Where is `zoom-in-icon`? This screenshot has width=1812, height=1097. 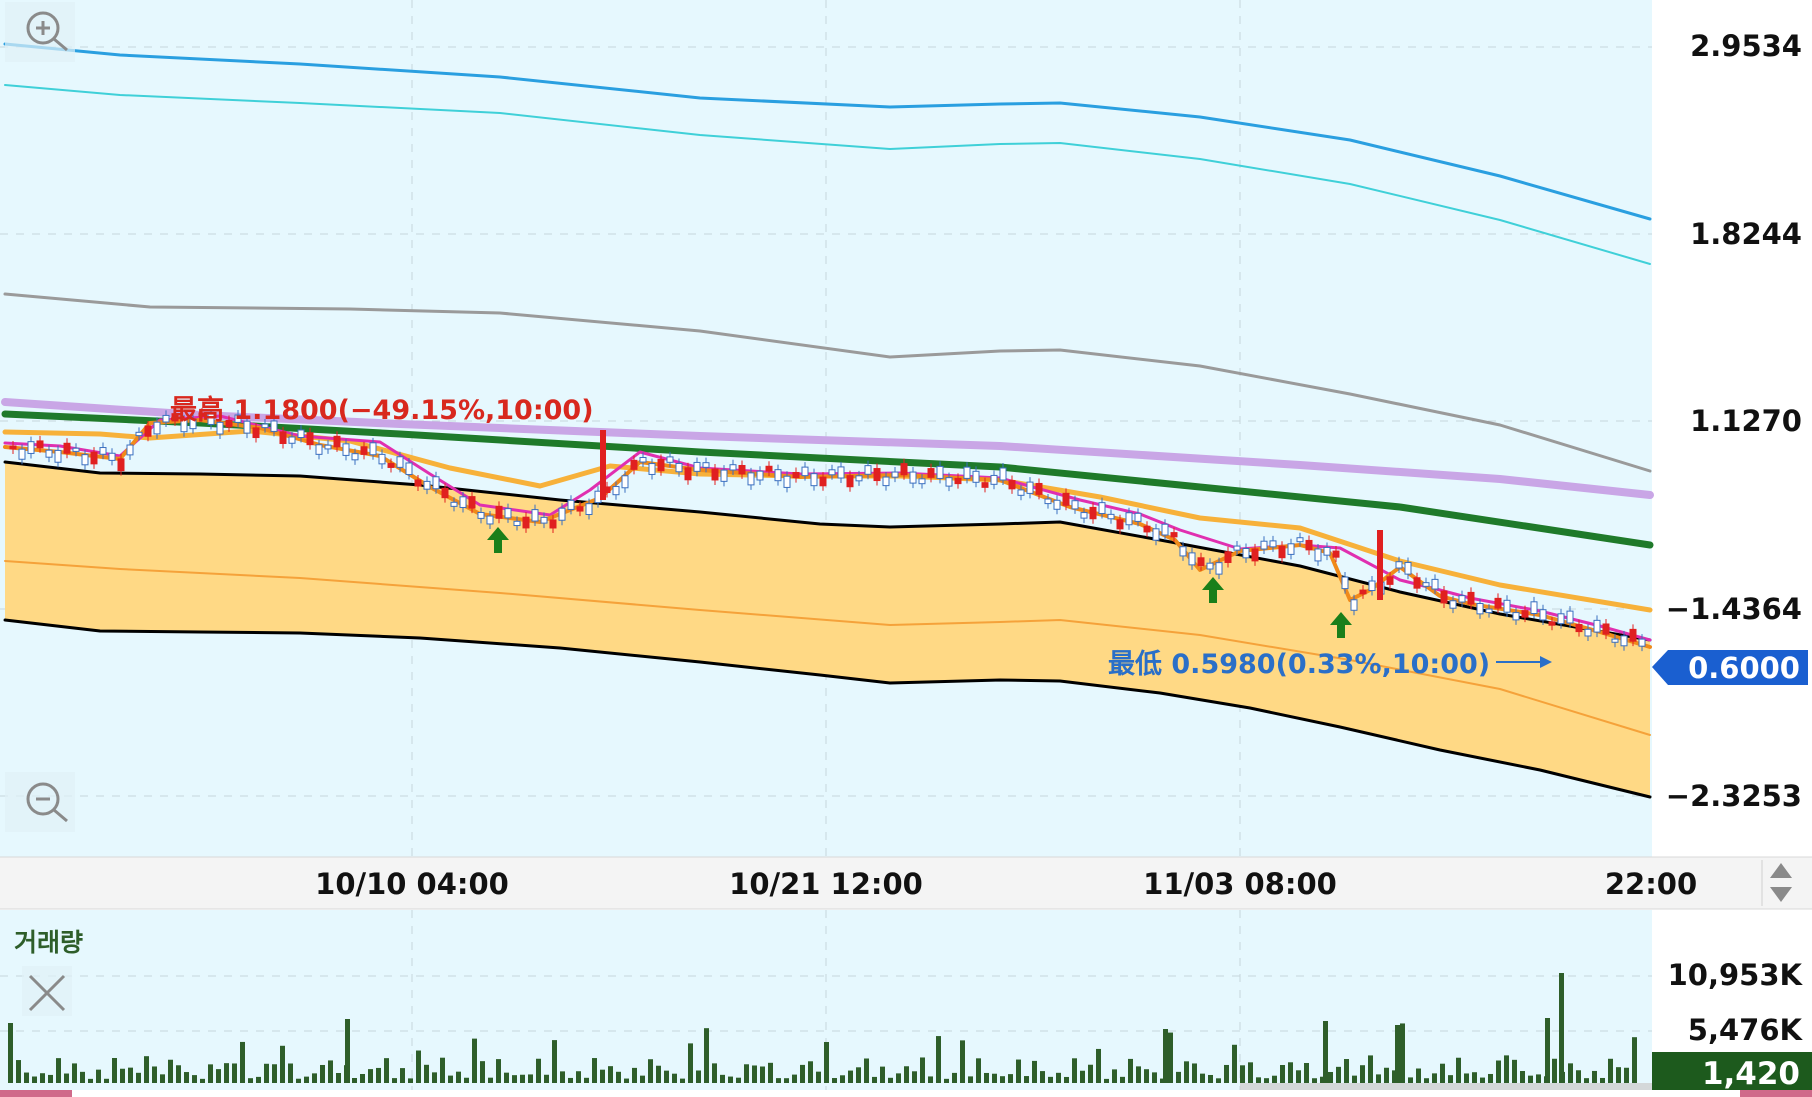
zoom-in-icon is located at coordinates (40, 32).